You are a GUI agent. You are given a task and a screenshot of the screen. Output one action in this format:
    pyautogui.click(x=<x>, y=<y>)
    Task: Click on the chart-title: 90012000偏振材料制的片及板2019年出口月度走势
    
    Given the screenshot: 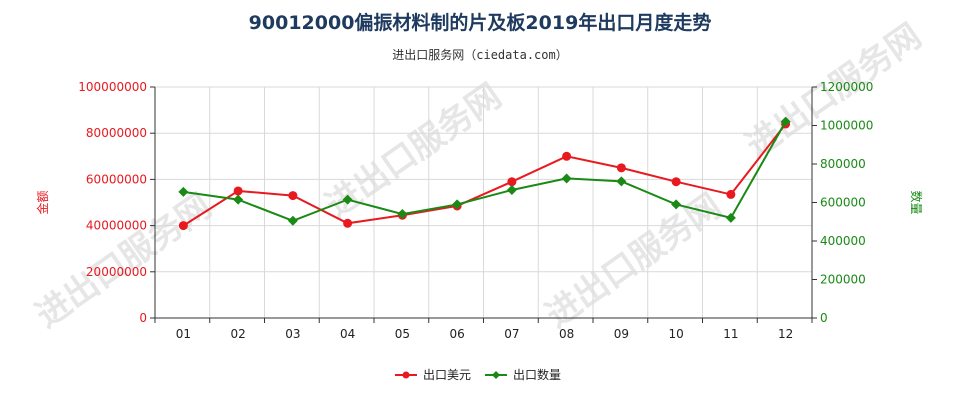 What is the action you would take?
    pyautogui.click(x=480, y=23)
    